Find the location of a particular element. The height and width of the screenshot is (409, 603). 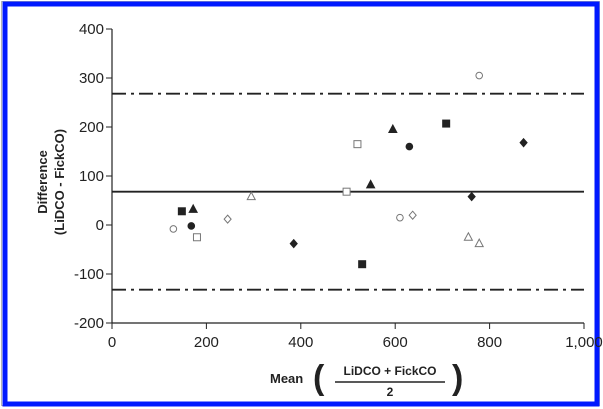

y-tick-label: -200 is located at coordinates (89, 323).